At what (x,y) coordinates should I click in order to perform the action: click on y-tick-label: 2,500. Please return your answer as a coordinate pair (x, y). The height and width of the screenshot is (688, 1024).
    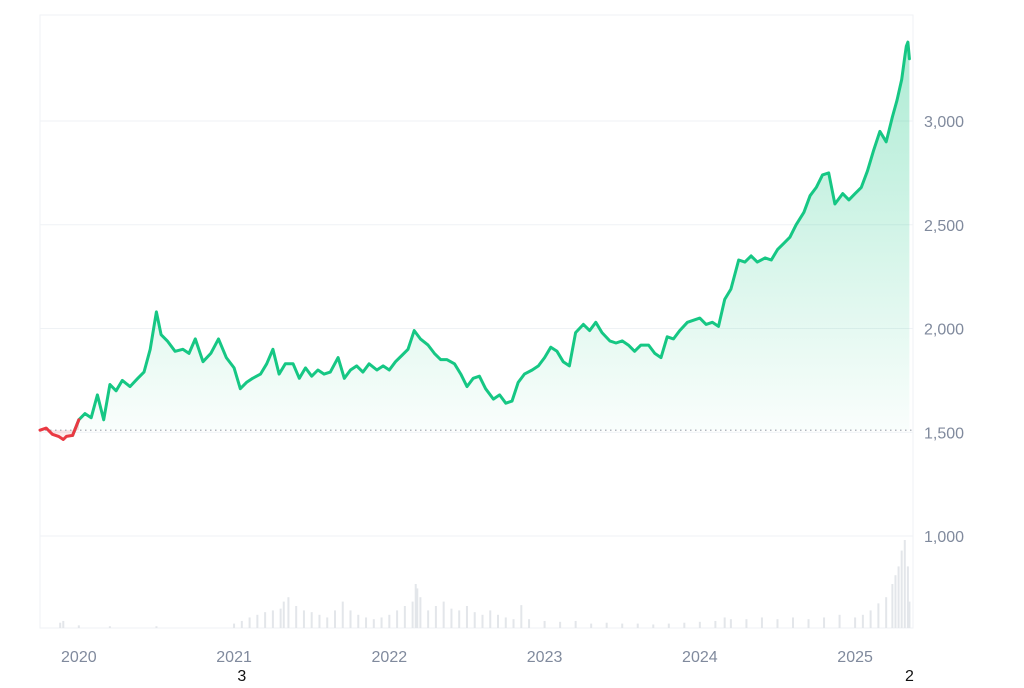
    Looking at the image, I should click on (944, 226).